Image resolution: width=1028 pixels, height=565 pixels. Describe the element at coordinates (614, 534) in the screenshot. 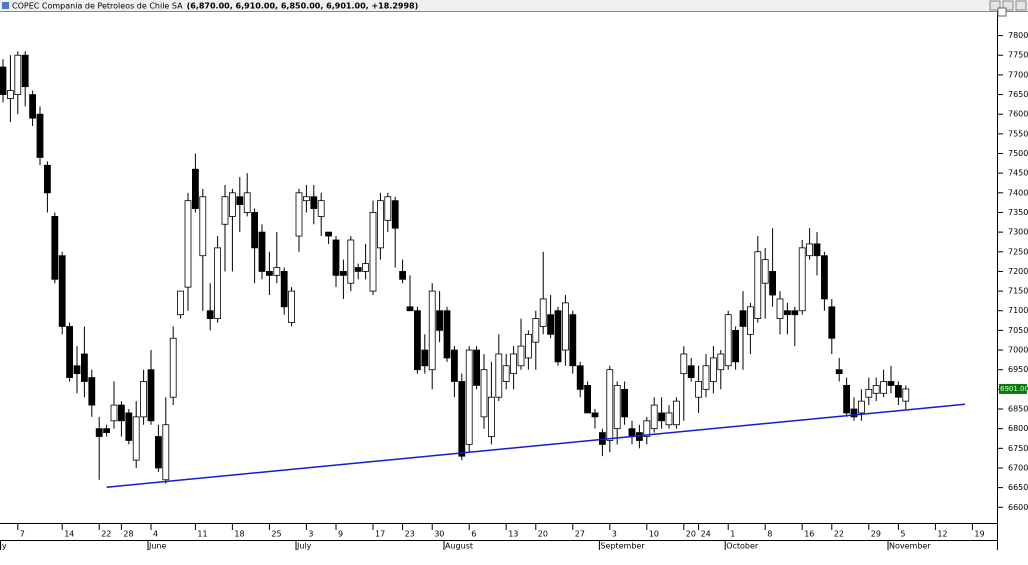

I see `x-tick-label: 3` at that location.